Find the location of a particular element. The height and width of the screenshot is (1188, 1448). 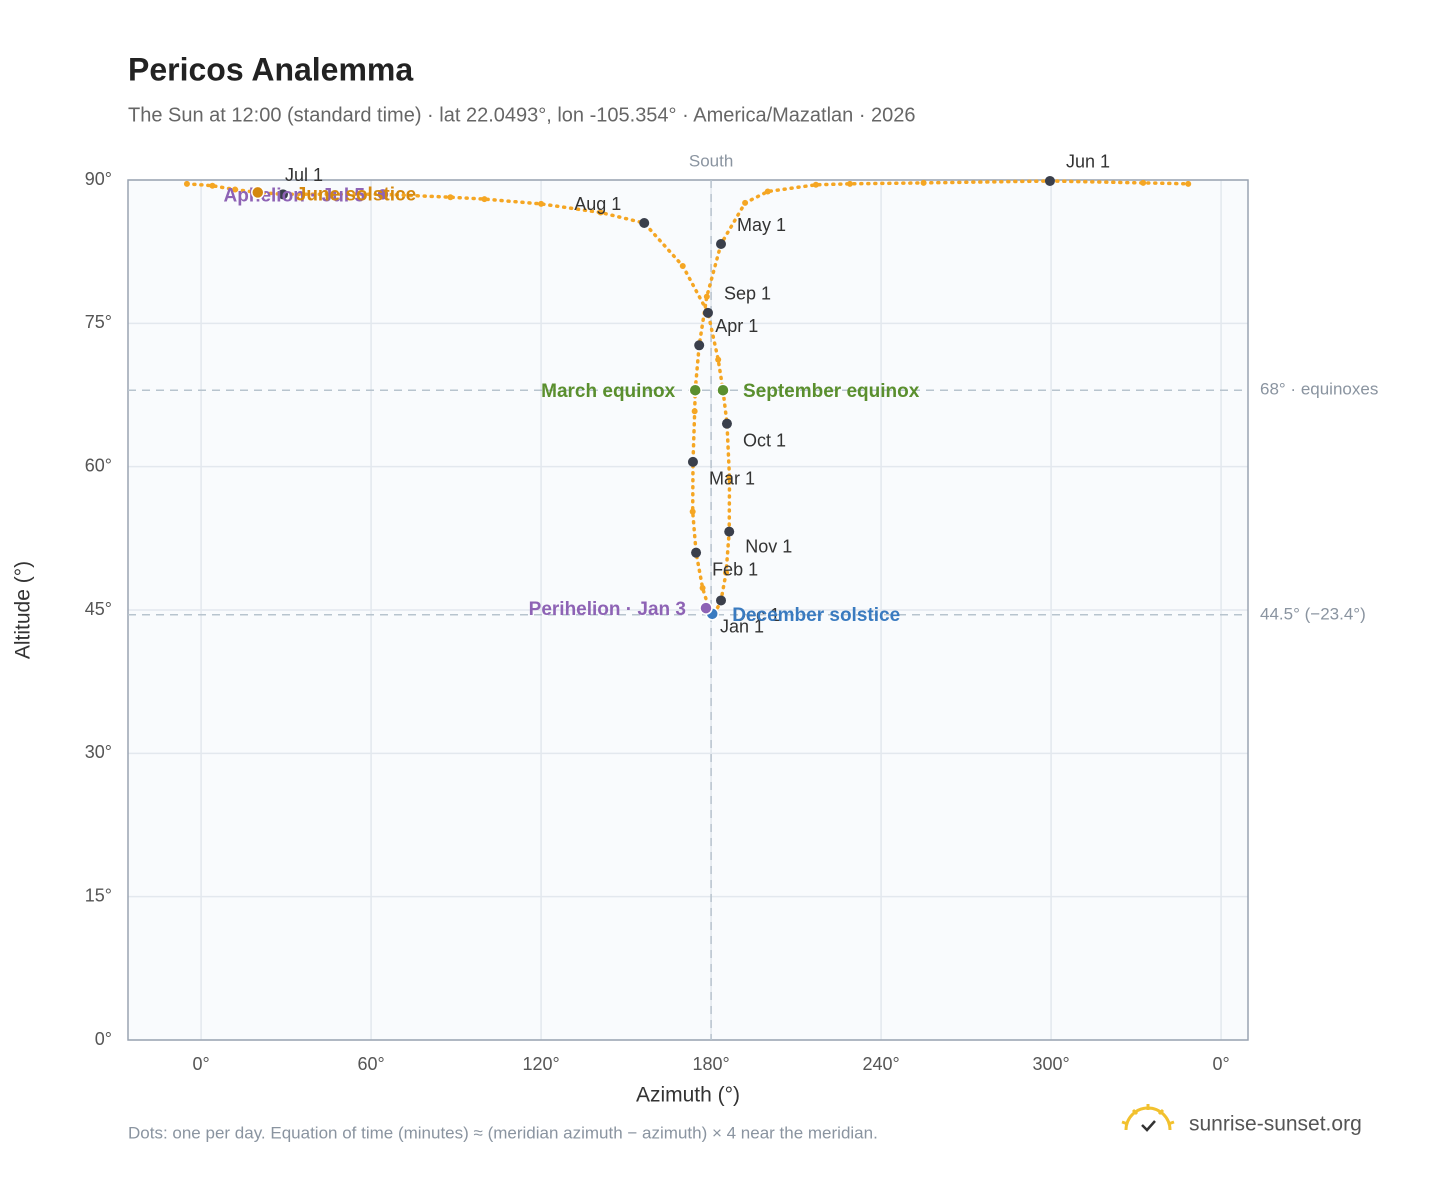

reference-label: 68° · equinoxes is located at coordinates (1319, 389).